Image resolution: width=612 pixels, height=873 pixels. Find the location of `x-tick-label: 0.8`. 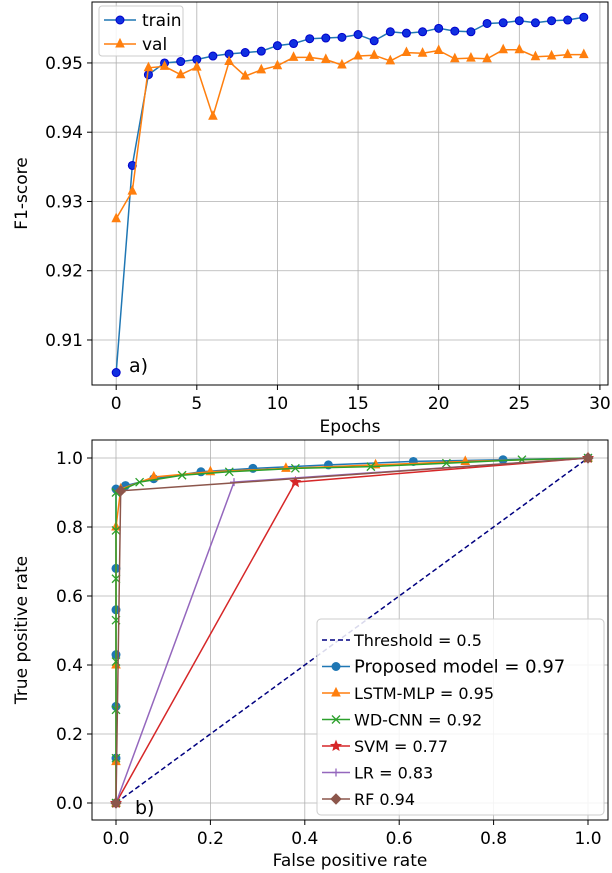

x-tick-label: 0.8 is located at coordinates (493, 839).